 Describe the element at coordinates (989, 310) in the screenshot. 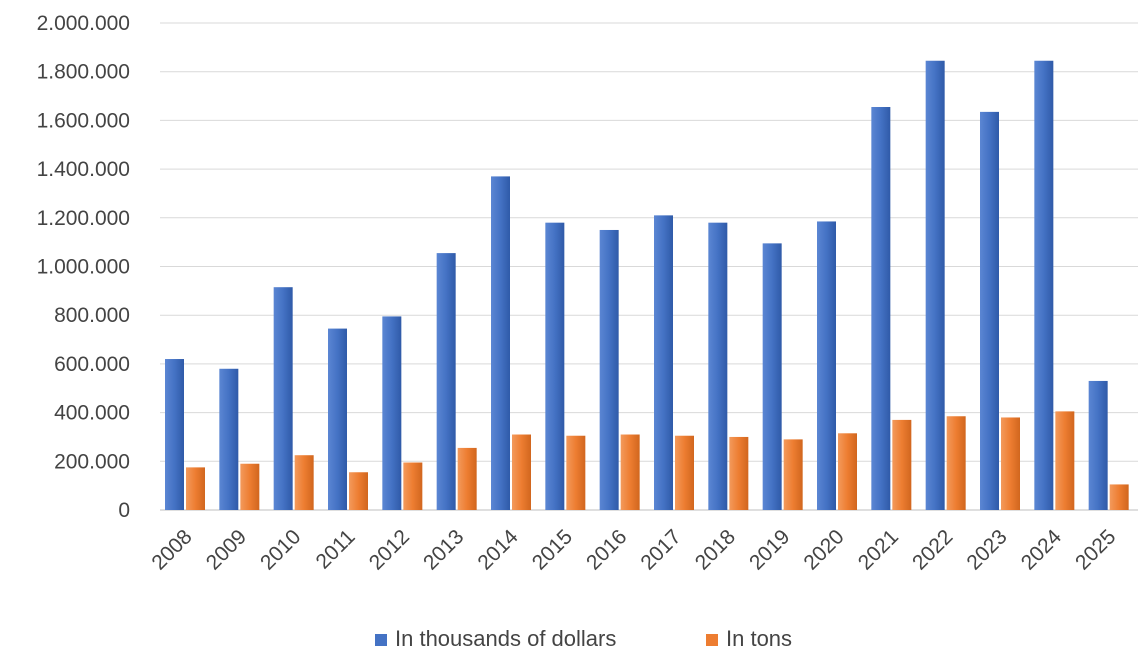

I see `bar-dollars-2023` at that location.